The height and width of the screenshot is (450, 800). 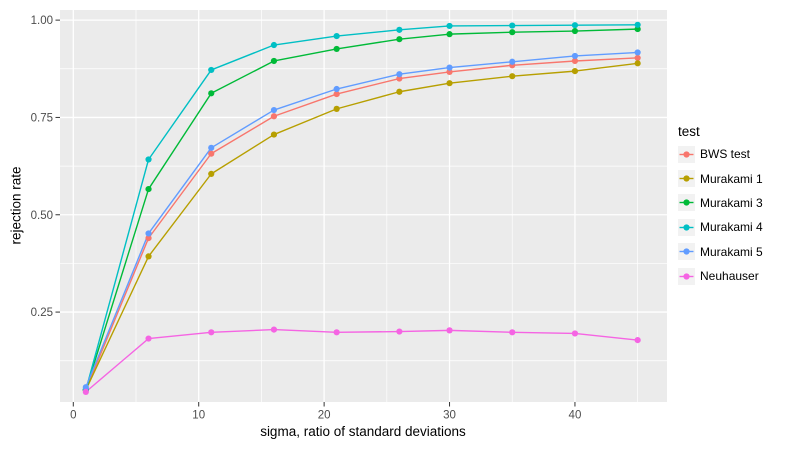 I want to click on legend-entry-label: Murakami 3, so click(x=731, y=202).